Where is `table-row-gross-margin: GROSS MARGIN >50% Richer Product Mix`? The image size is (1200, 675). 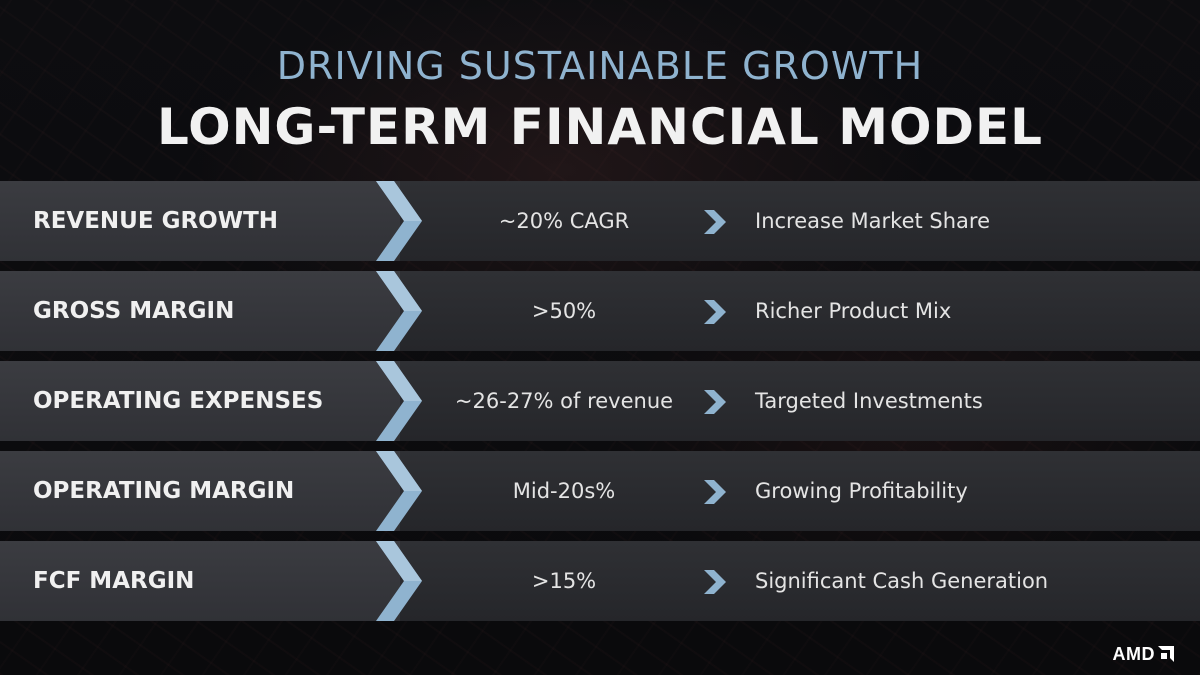
table-row-gross-margin: GROSS MARGIN >50% Richer Product Mix is located at coordinates (600, 311).